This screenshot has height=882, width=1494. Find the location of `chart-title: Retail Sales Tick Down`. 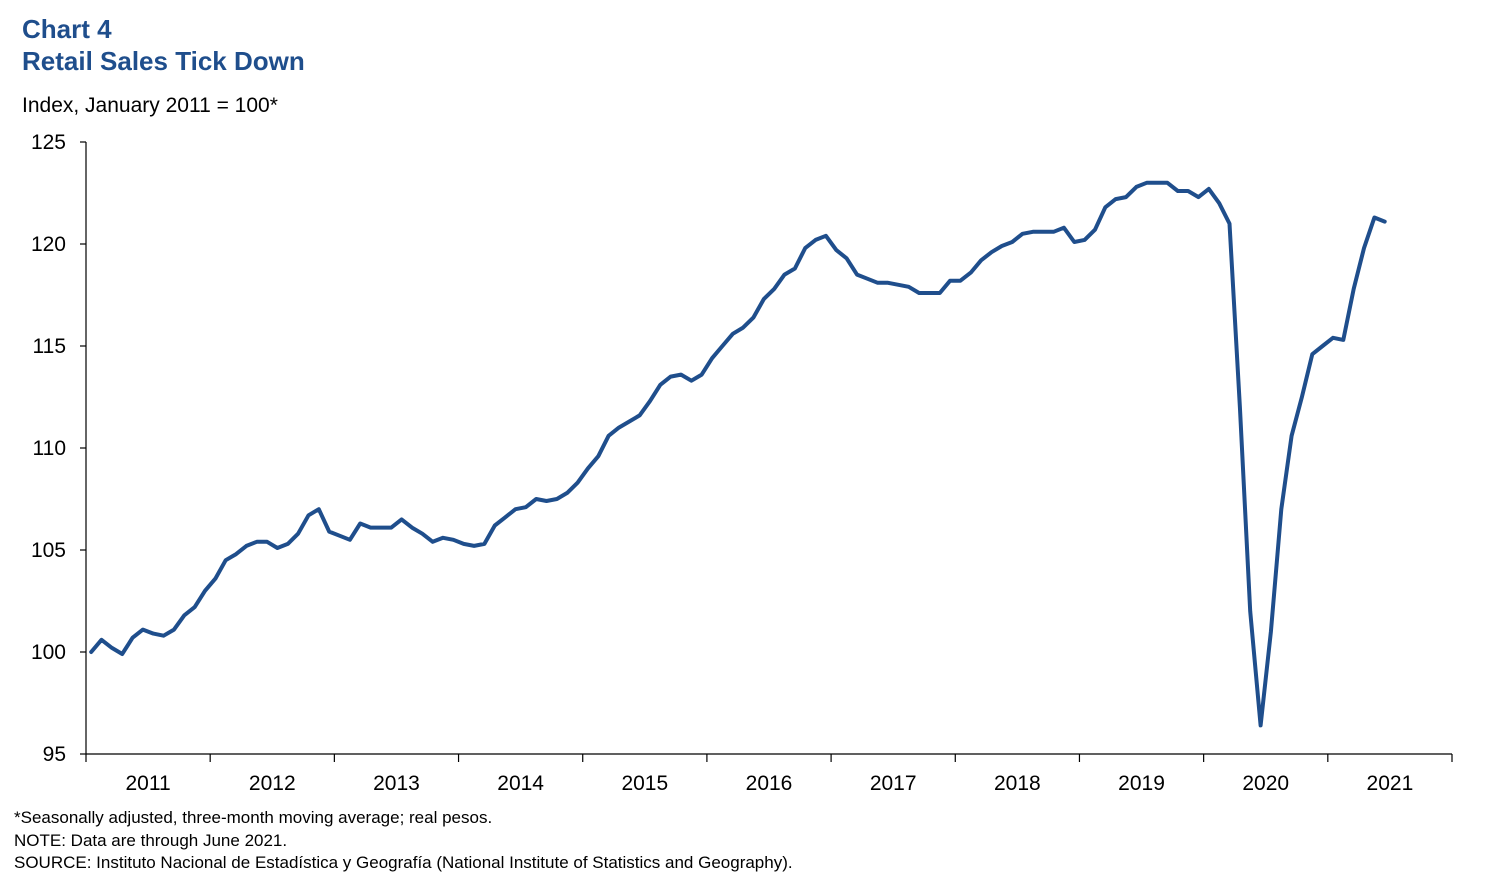

chart-title: Retail Sales Tick Down is located at coordinates (163, 61).